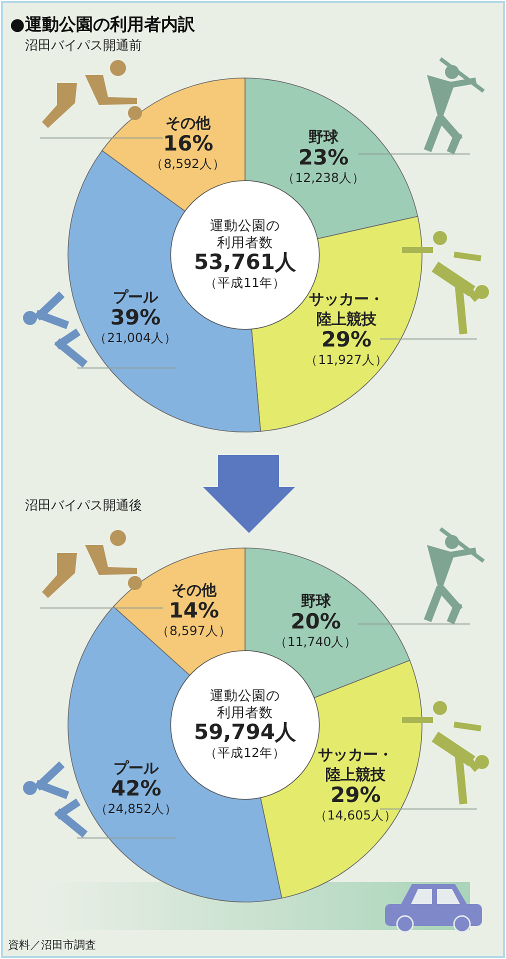 The width and height of the screenshot is (506, 959). Describe the element at coordinates (246, 732) in the screenshot. I see `text: 59,794人` at that location.